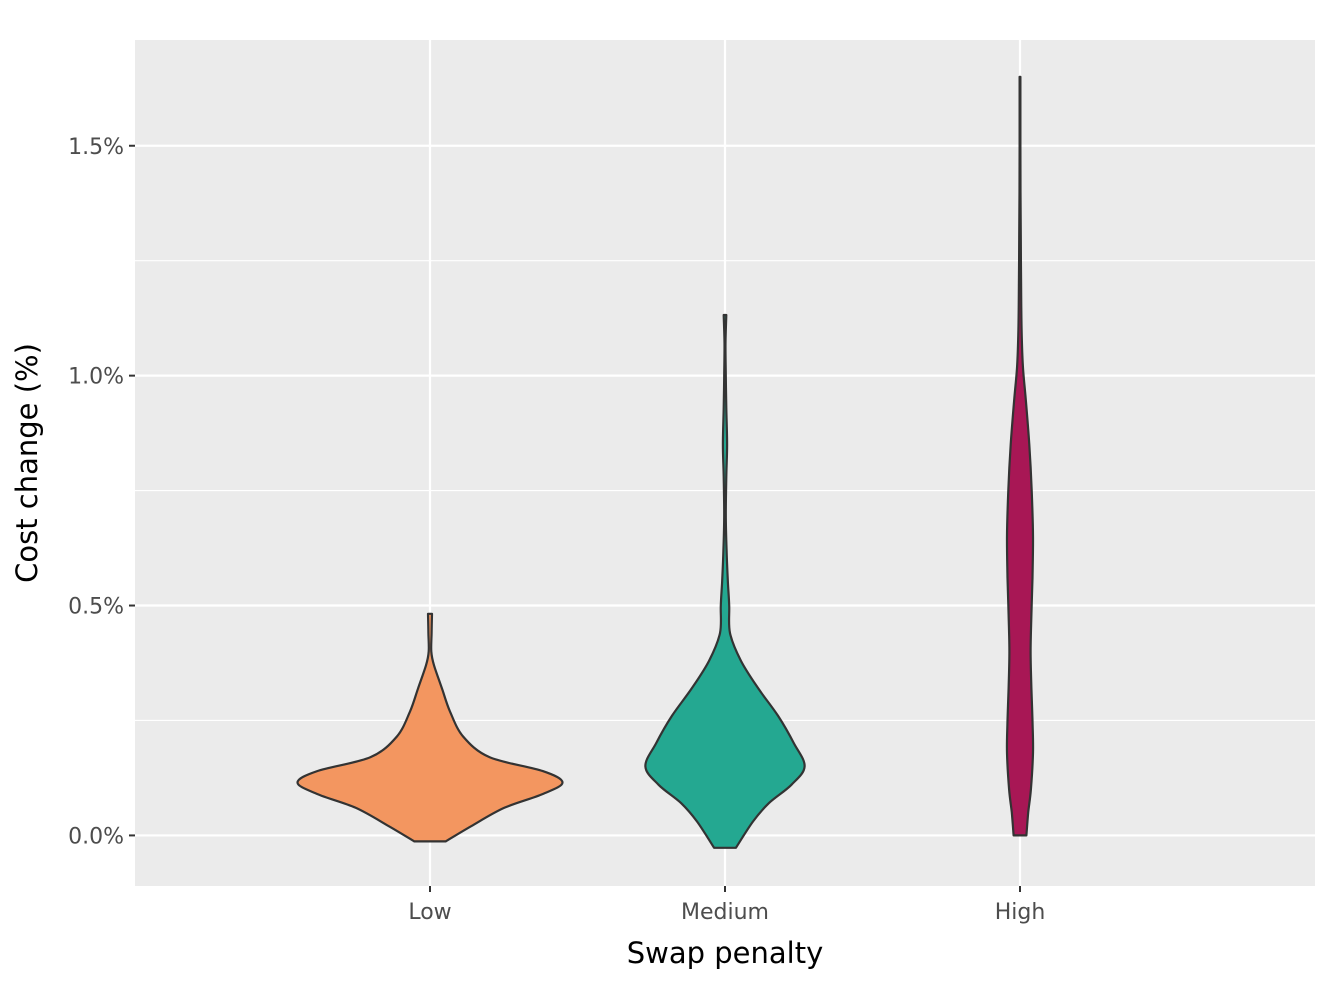 This screenshot has width=1328, height=996. What do you see at coordinates (1020, 456) in the screenshot?
I see `violin-high` at bounding box center [1020, 456].